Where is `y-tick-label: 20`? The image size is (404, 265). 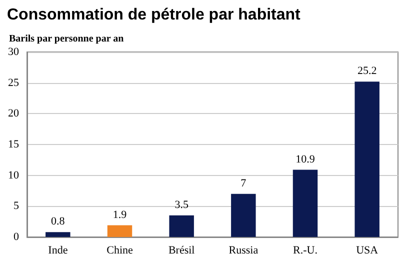
y-tick-label: 20 is located at coordinates (14, 114).